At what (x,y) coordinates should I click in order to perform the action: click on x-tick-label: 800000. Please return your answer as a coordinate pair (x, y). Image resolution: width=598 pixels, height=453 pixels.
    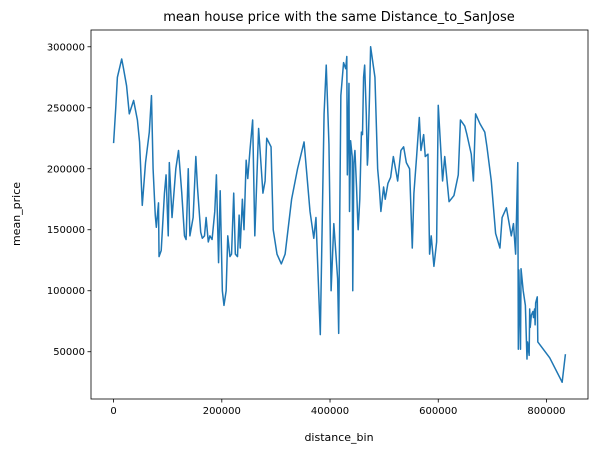
    Looking at the image, I should click on (546, 411).